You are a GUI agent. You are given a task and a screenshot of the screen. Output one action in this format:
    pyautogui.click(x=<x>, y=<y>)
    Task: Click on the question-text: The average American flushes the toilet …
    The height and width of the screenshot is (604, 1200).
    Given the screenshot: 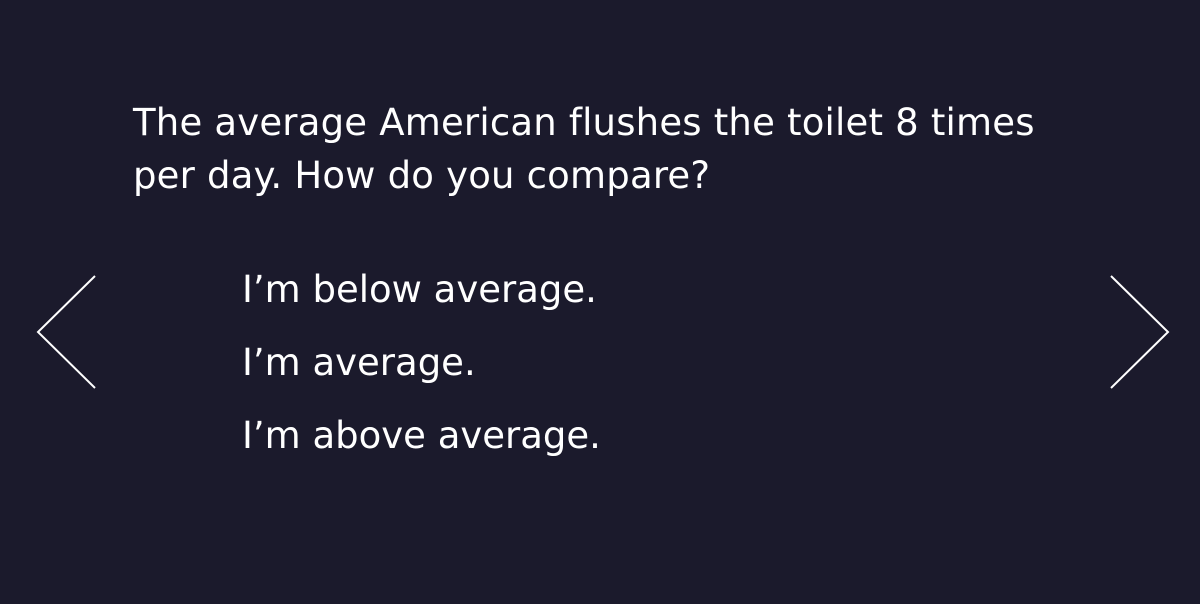 What is the action you would take?
    pyautogui.click(x=584, y=149)
    